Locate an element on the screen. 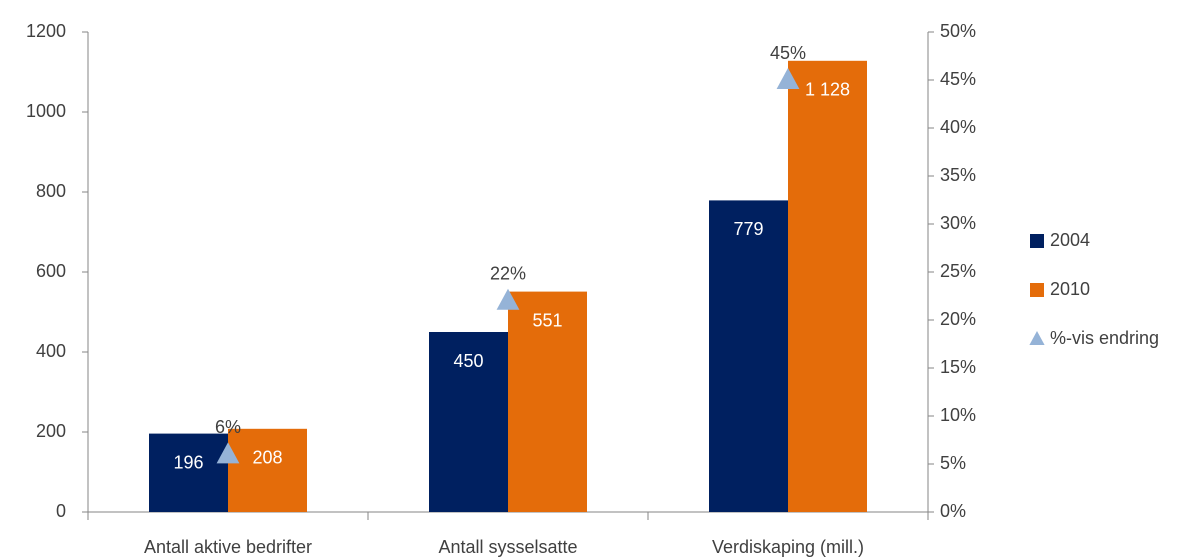  y2-tick-label: 50% is located at coordinates (958, 31).